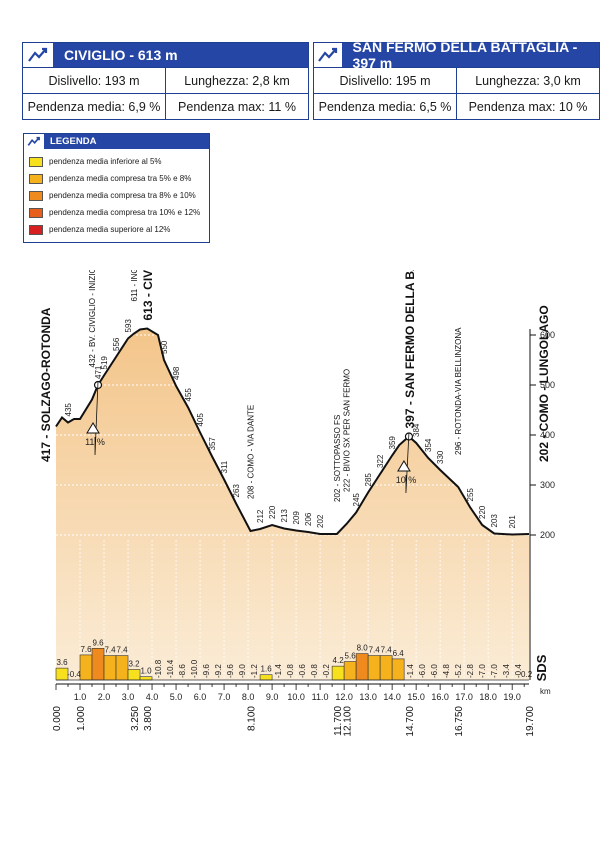 This screenshot has height=849, width=613. I want to click on gradient-label: -3.4, so click(506, 671).